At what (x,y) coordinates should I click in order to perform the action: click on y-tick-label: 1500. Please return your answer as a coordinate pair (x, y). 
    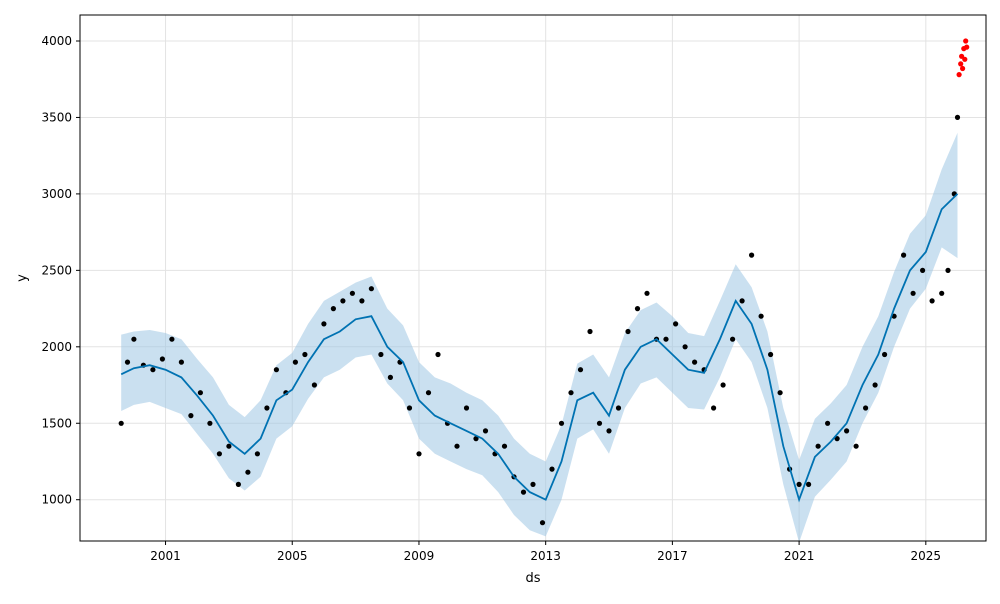
    Looking at the image, I should click on (56, 423).